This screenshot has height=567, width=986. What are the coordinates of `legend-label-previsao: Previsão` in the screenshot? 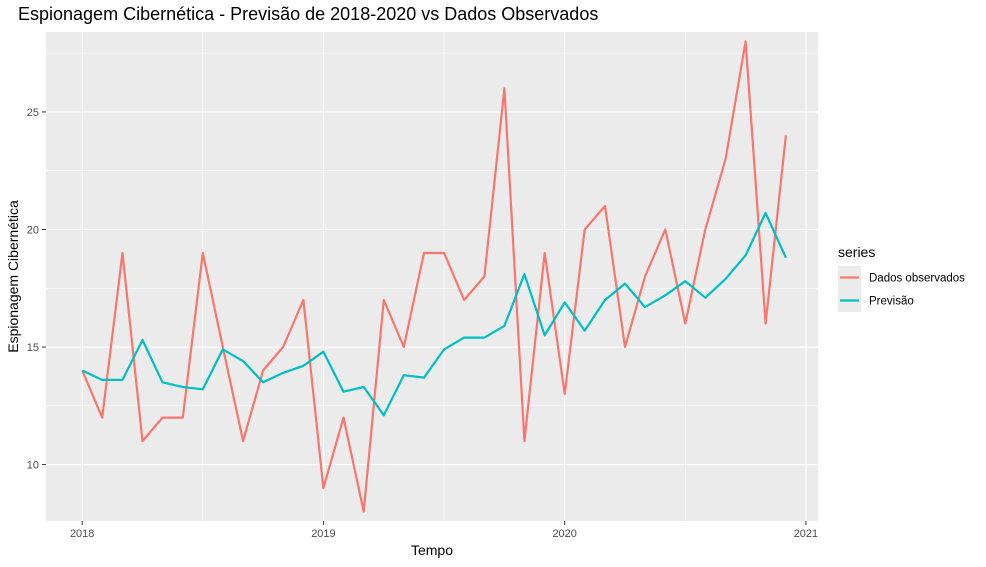 It's located at (891, 302).